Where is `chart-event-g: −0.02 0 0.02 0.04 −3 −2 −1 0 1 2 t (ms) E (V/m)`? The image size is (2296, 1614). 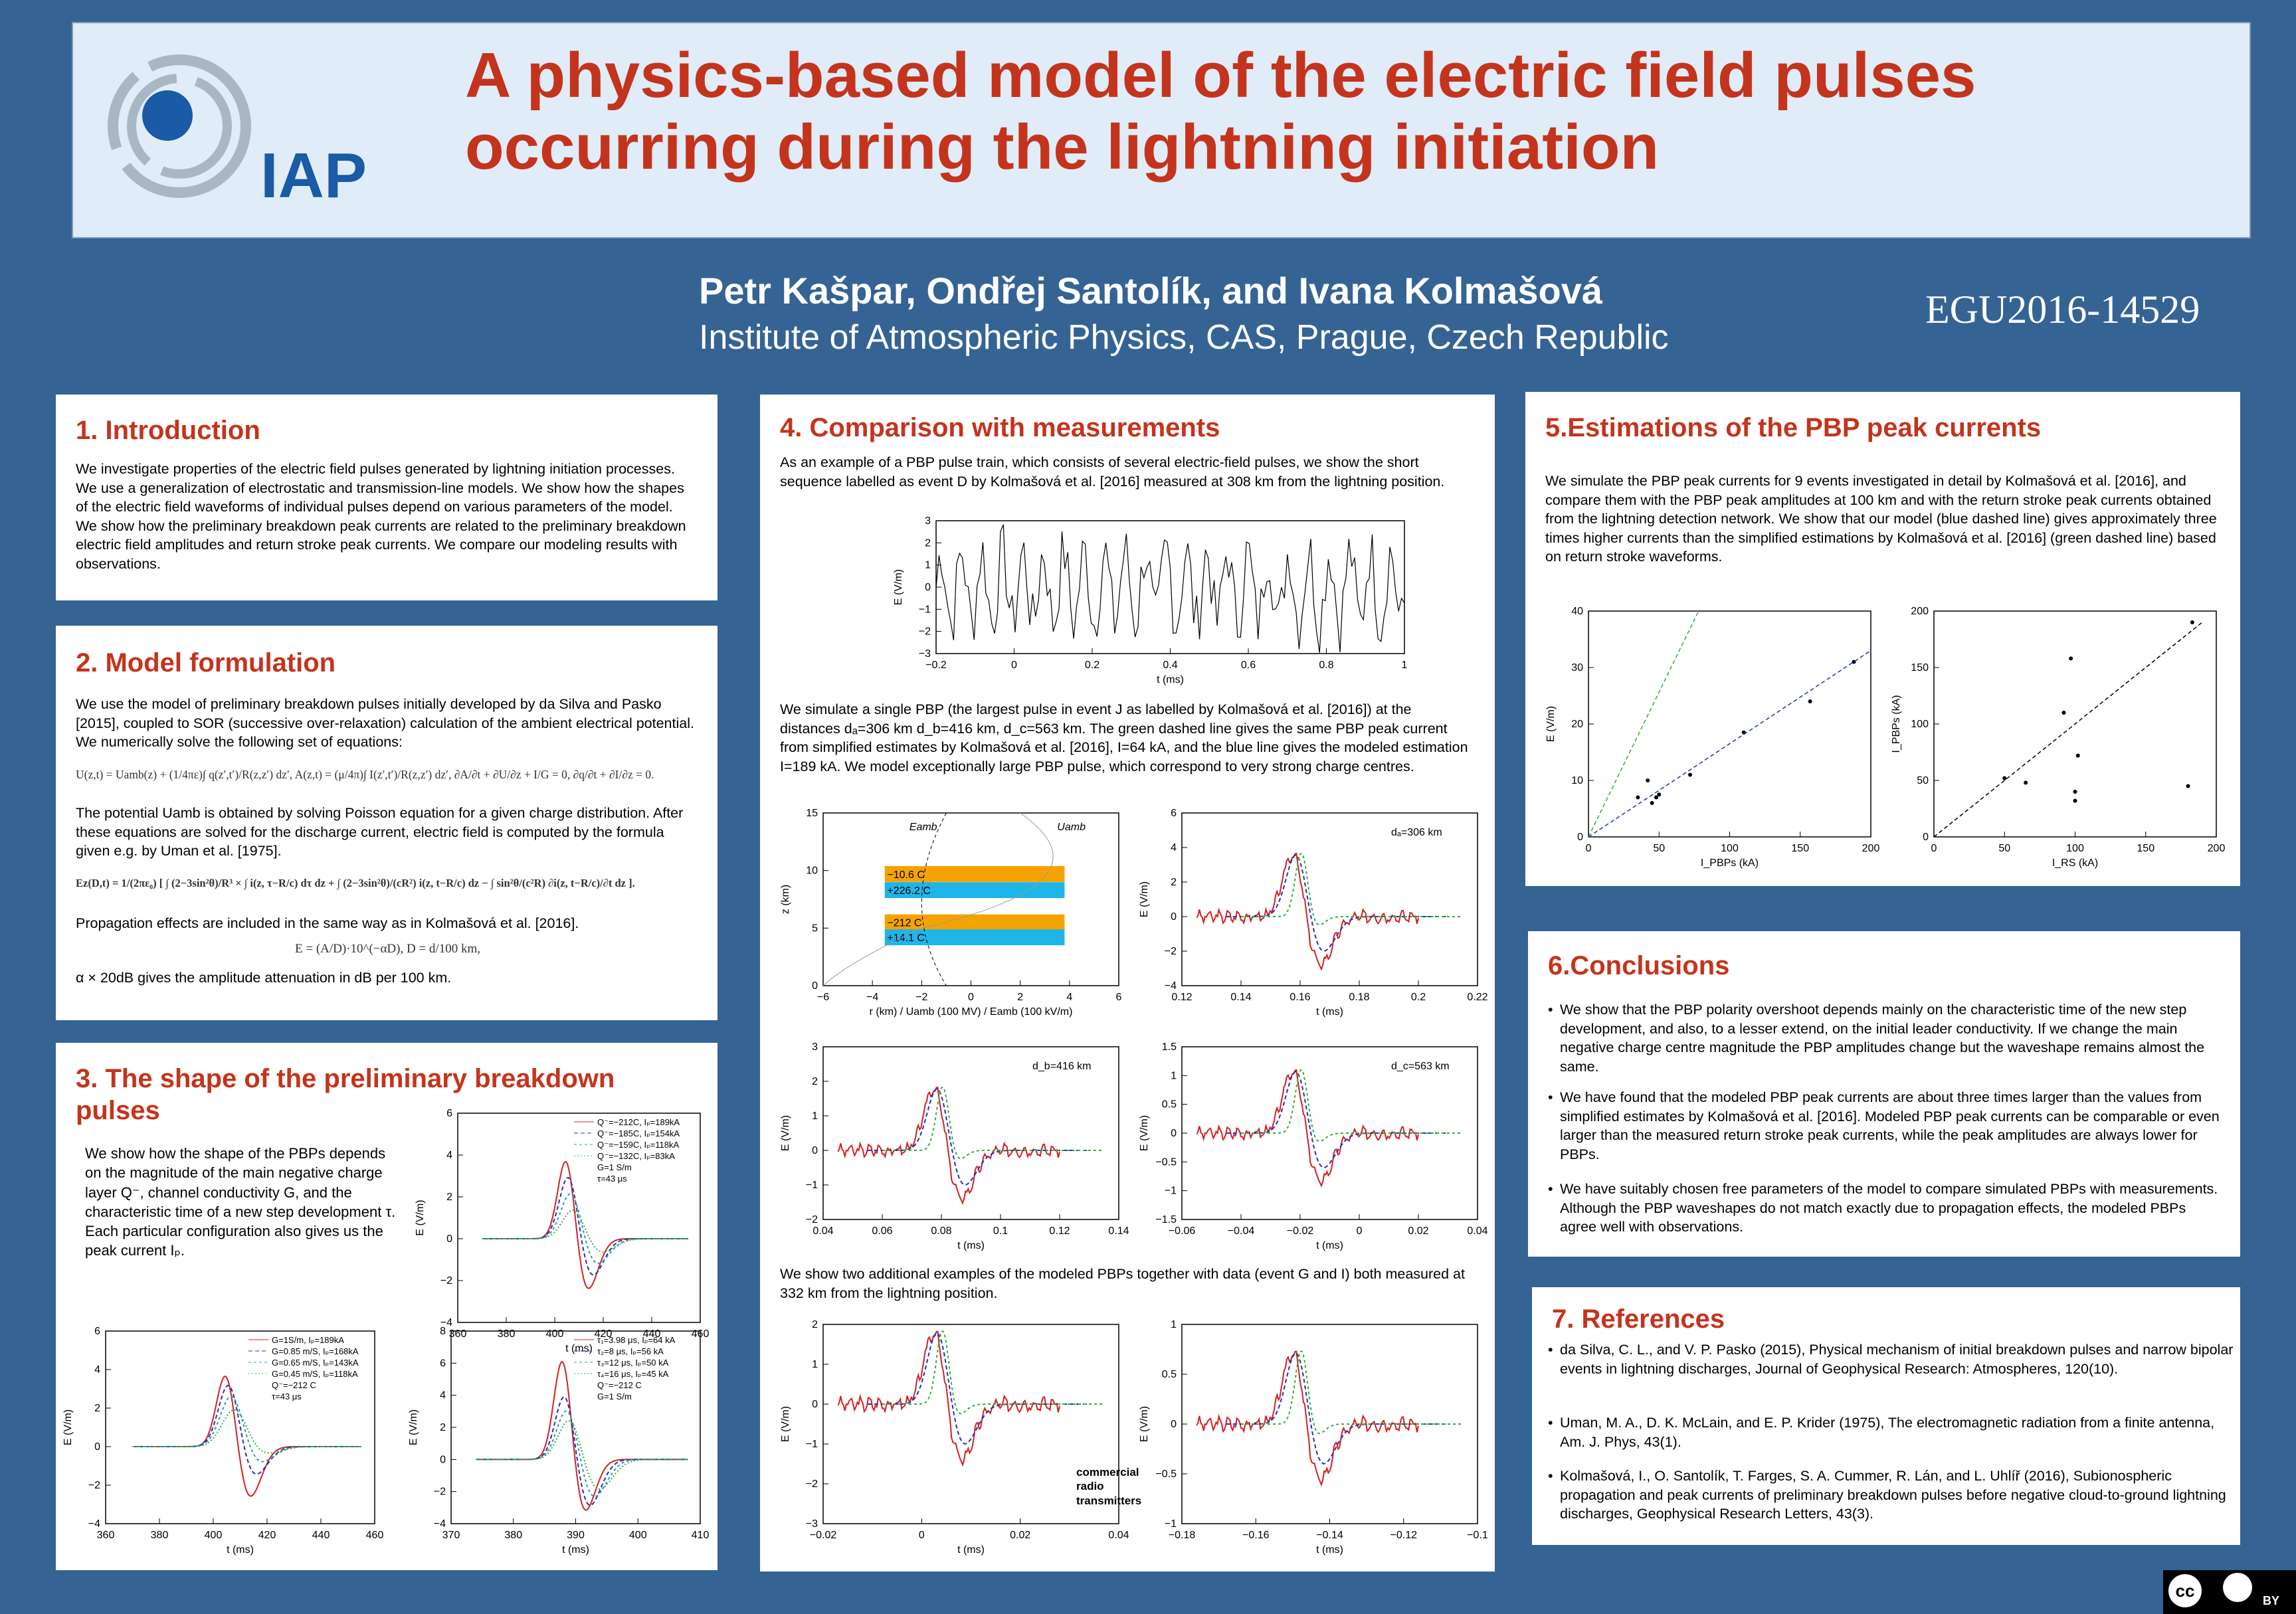 chart-event-g: −0.02 0 0.02 0.04 −3 −2 −1 0 1 2 t (ms) E (V/m) is located at coordinates (954, 1437).